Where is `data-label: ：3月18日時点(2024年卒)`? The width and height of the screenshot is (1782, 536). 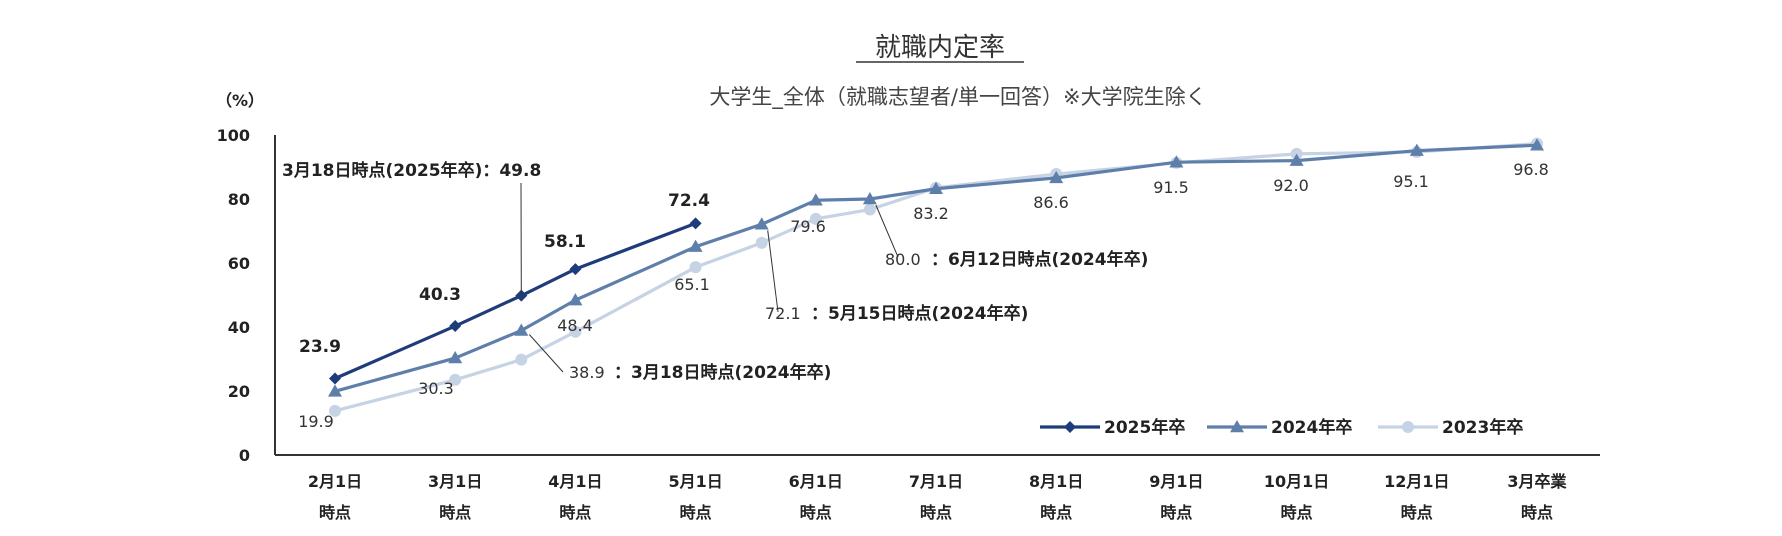 data-label: ：3月18日時点(2024年卒) is located at coordinates (722, 372).